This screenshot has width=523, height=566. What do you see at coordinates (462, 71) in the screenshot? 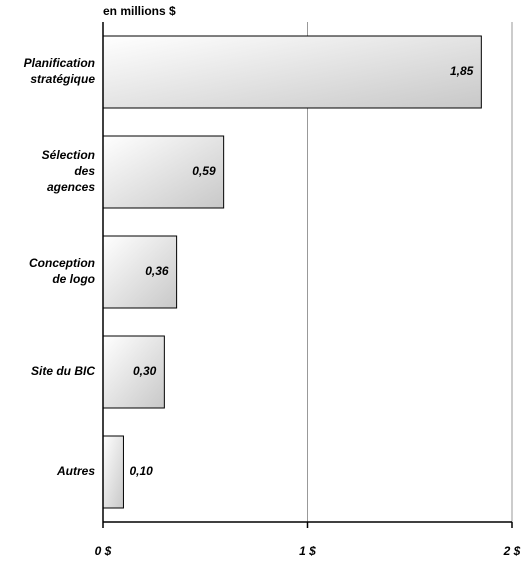
I see `value-label: 1,85` at bounding box center [462, 71].